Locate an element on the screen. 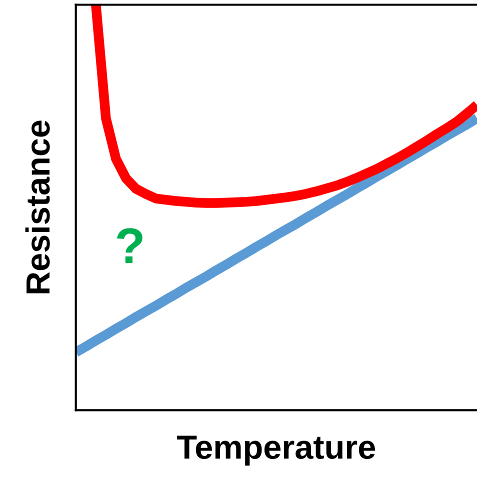 Image resolution: width=477 pixels, height=477 pixels. x-axis-title: Temperature is located at coordinates (276, 451).